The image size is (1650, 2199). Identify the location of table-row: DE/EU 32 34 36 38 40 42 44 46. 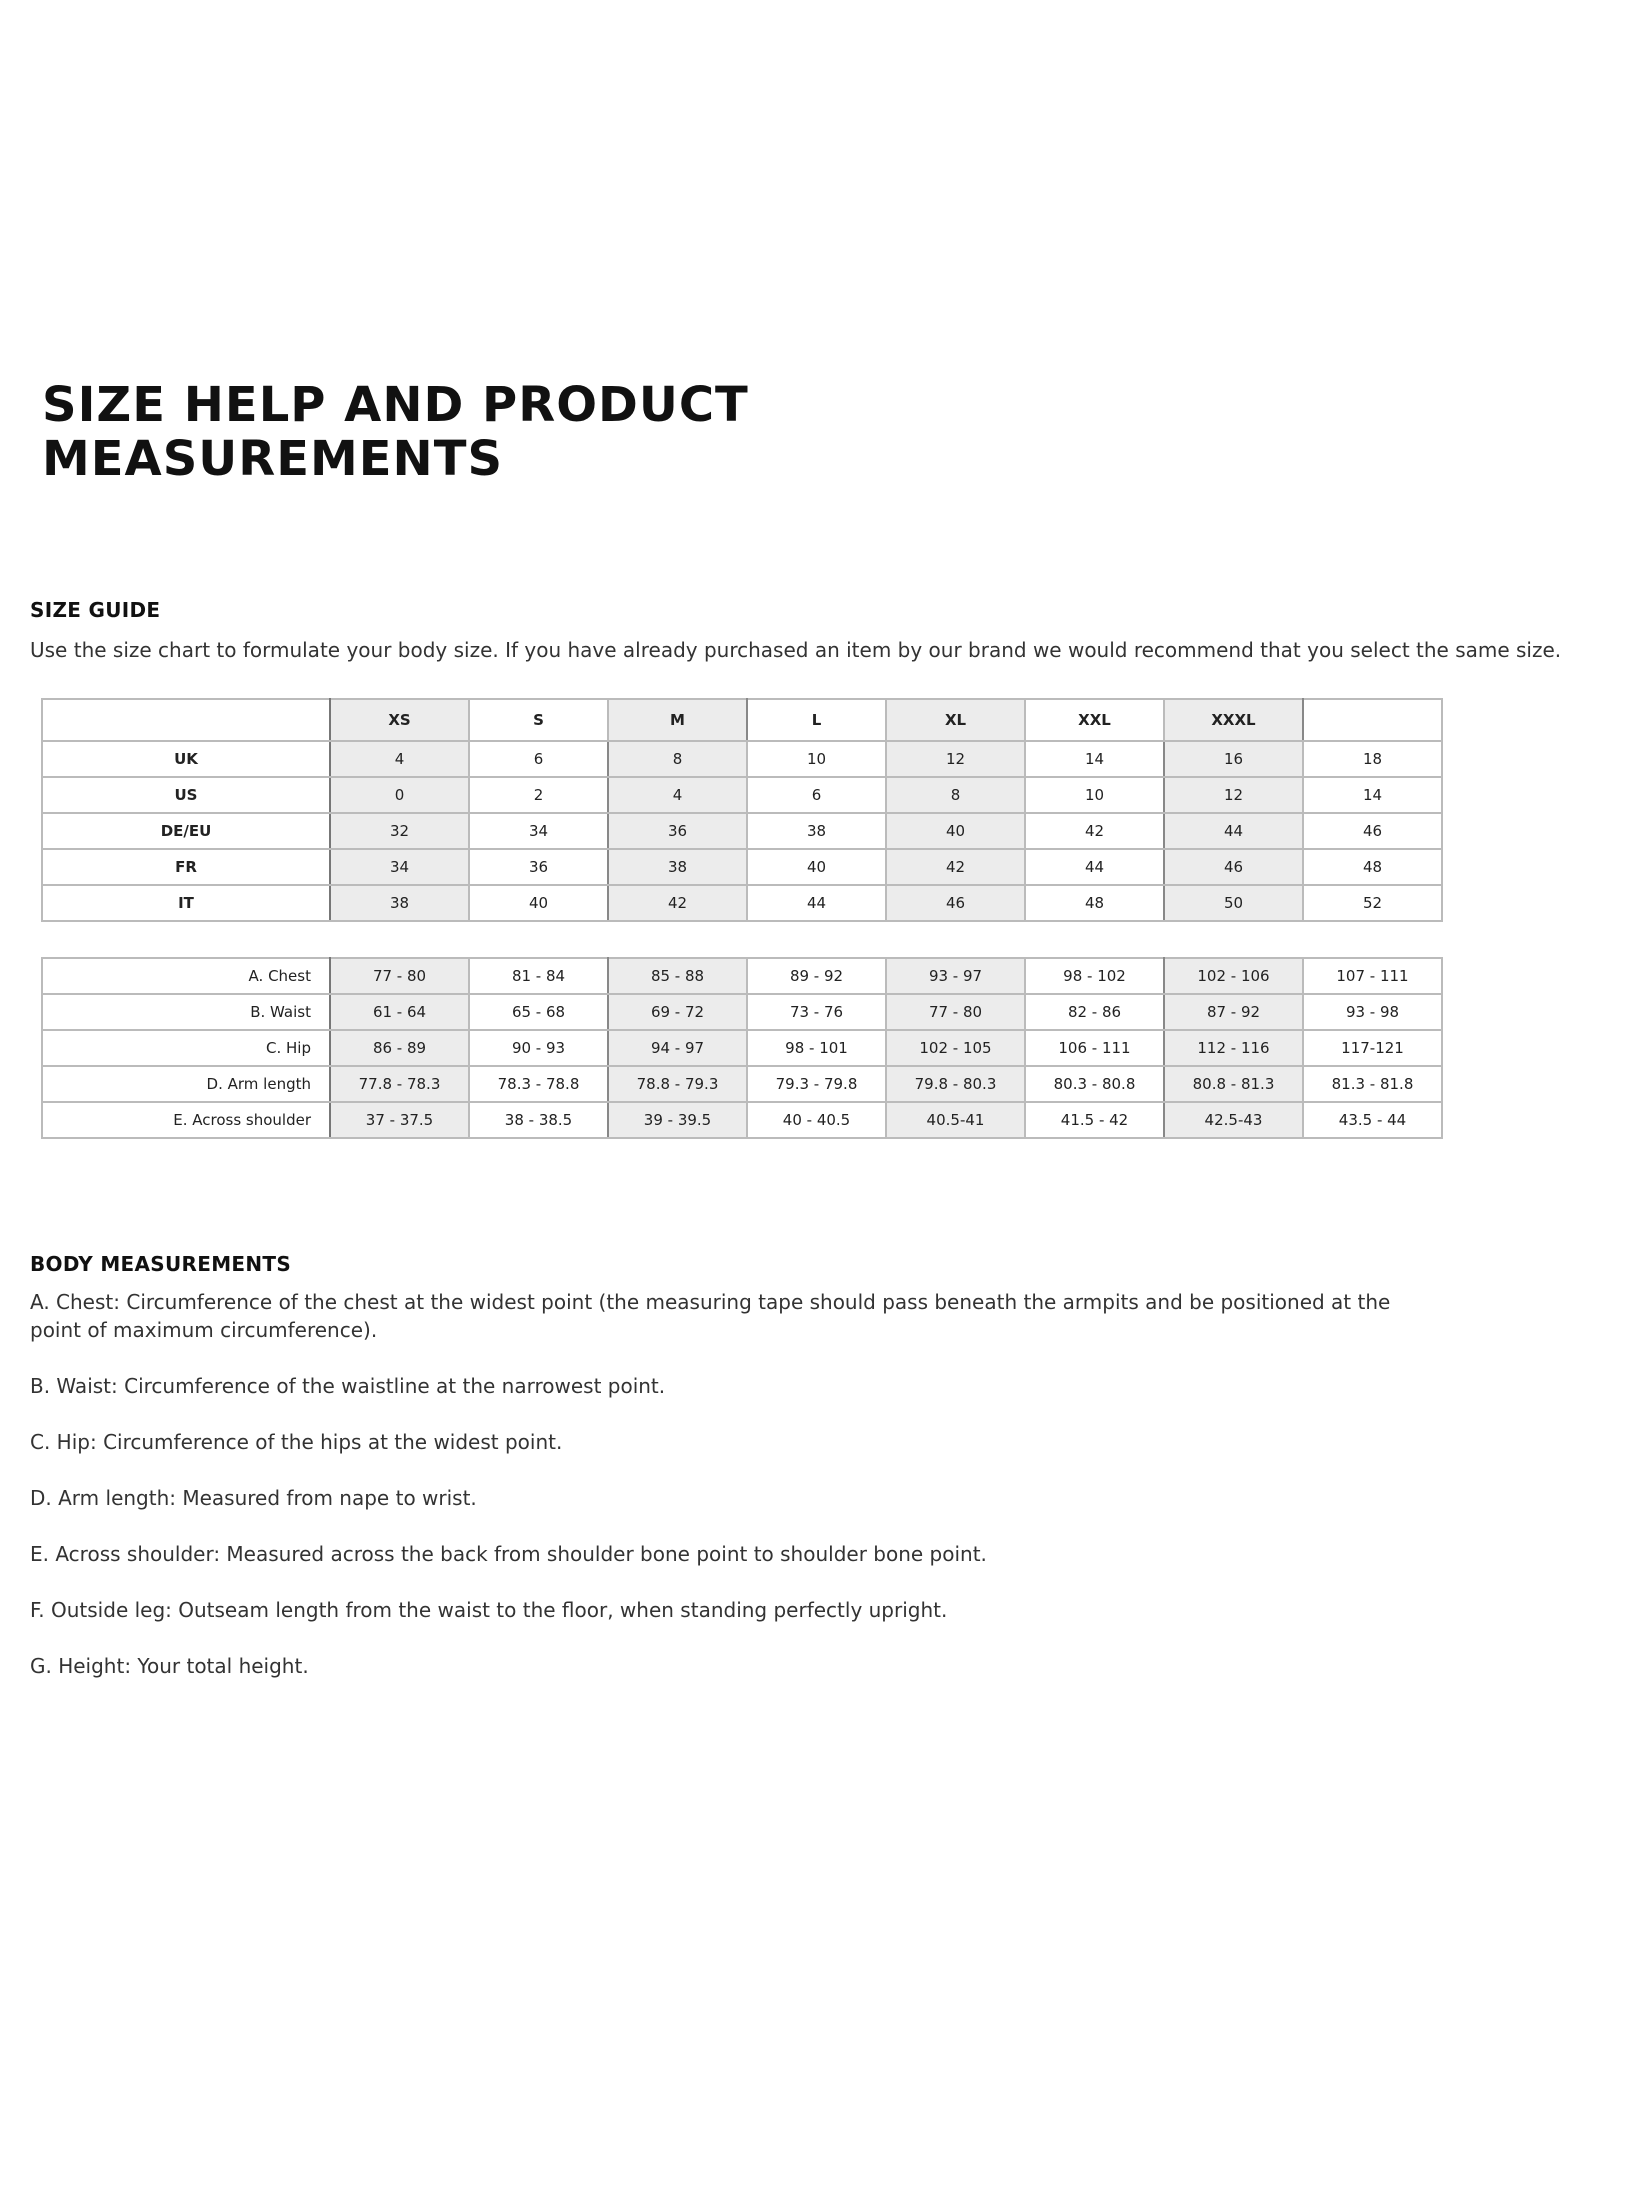
(742, 831).